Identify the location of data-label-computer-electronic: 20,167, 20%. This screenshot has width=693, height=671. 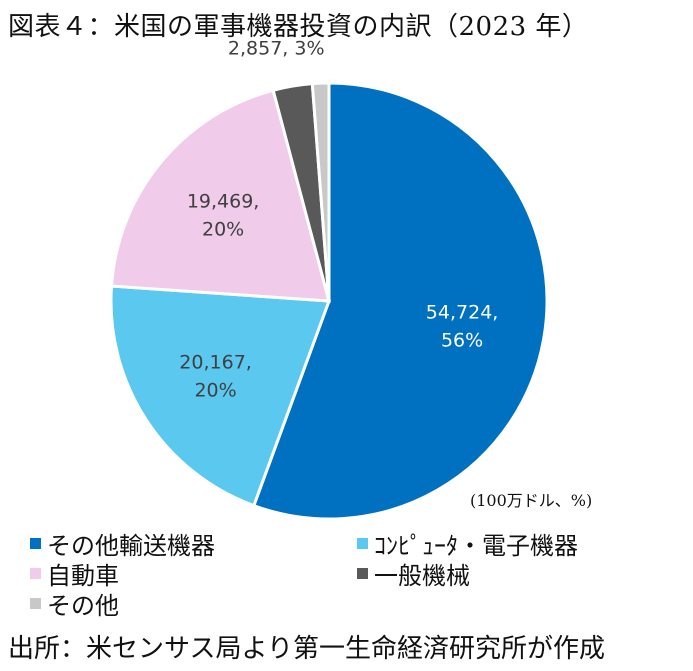
(215, 376).